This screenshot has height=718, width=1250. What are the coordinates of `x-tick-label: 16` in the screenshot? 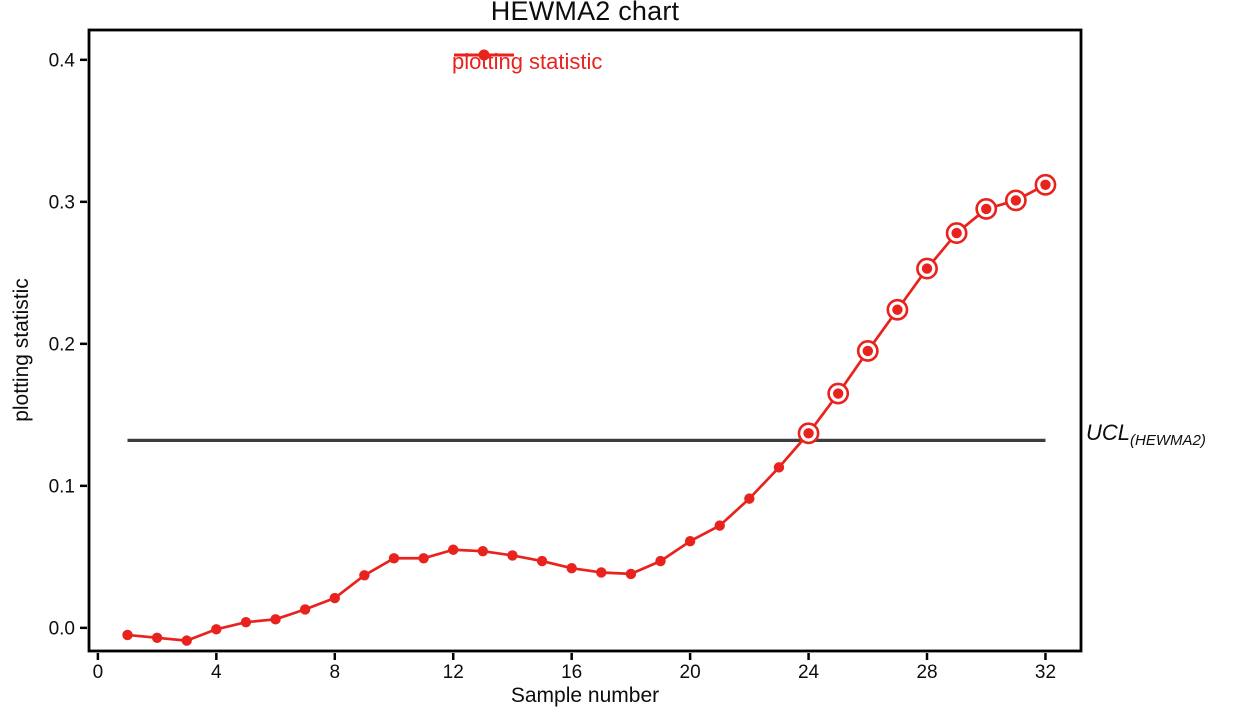 It's located at (571, 672).